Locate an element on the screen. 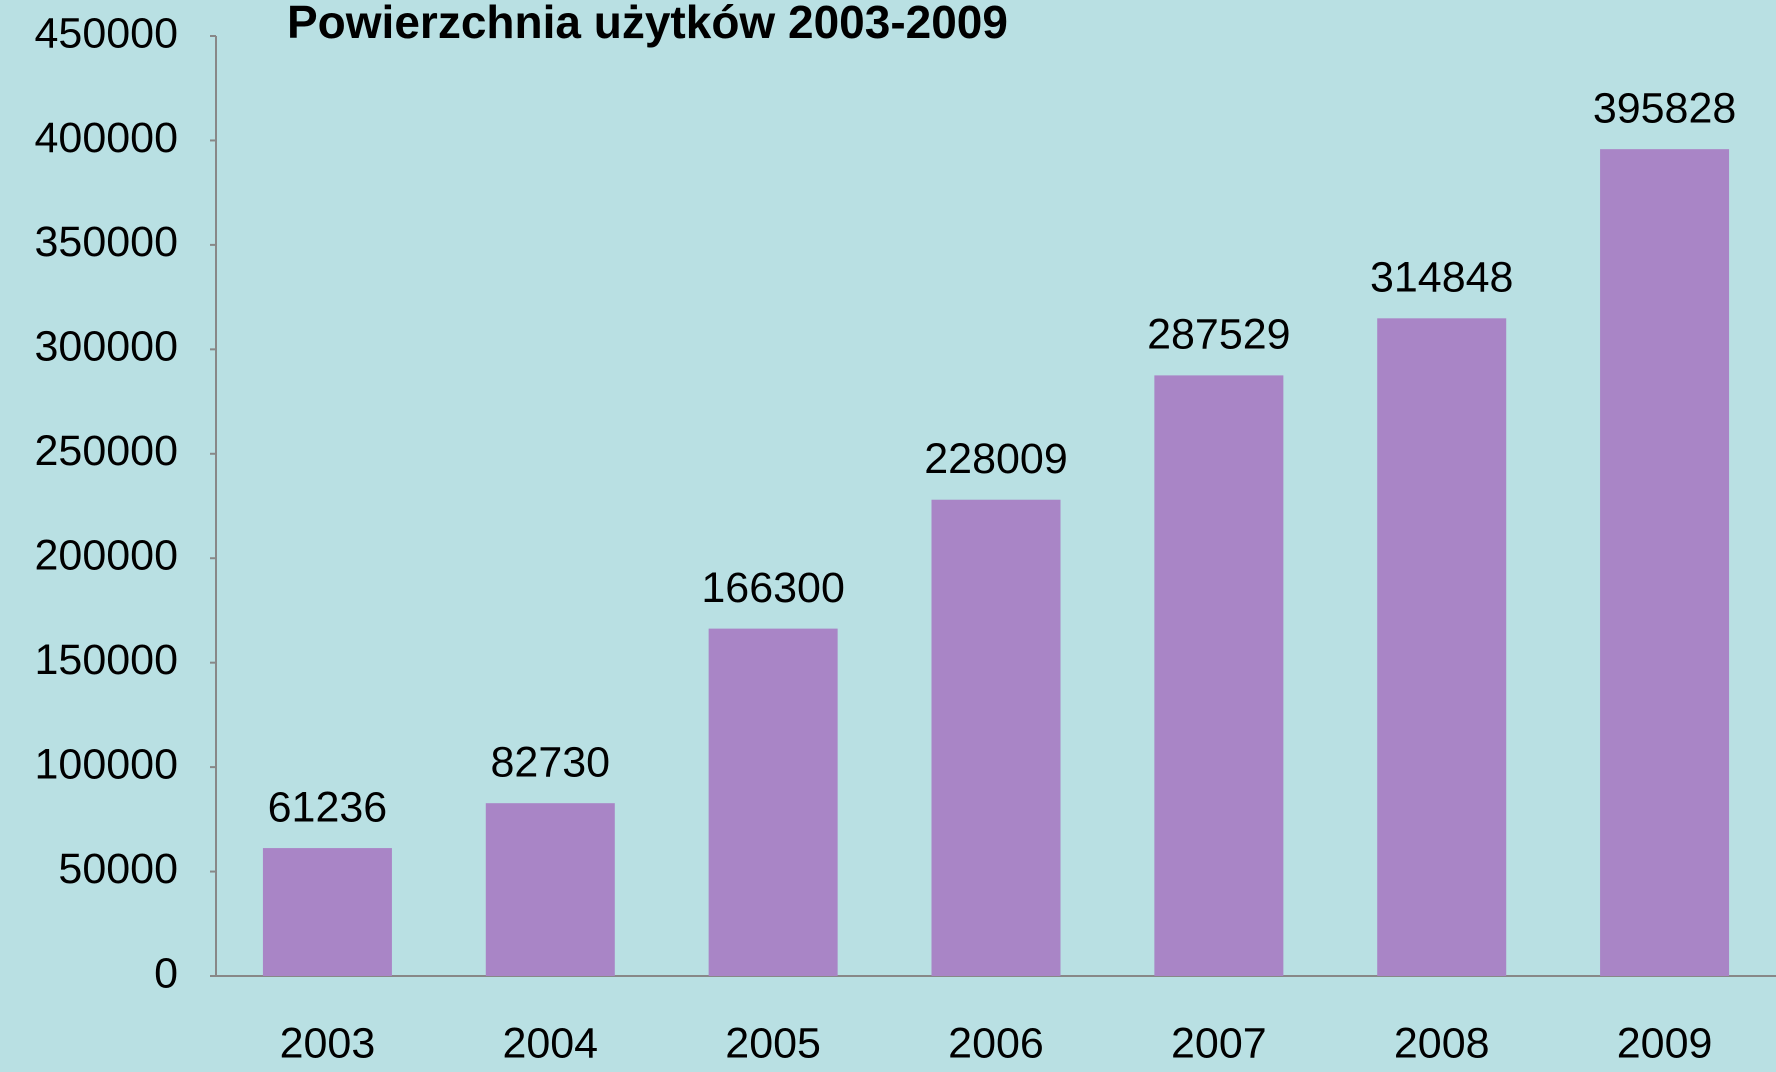 This screenshot has width=1776, height=1072. x-tick-label: 2009 is located at coordinates (1665, 1043).